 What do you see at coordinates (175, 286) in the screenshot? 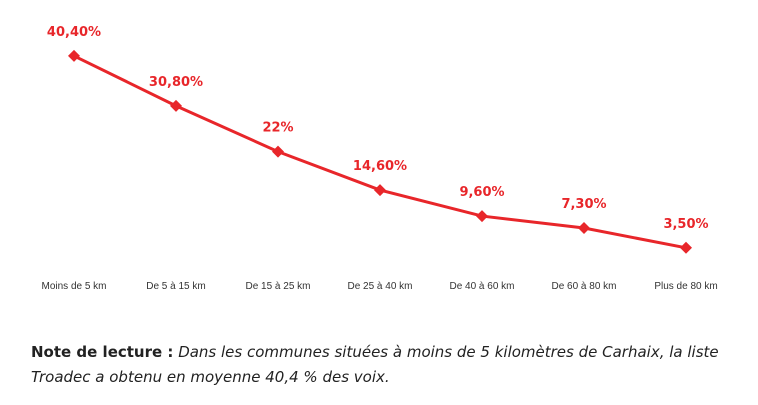
I see `x-tick-label: De 5 à 15 km` at bounding box center [175, 286].